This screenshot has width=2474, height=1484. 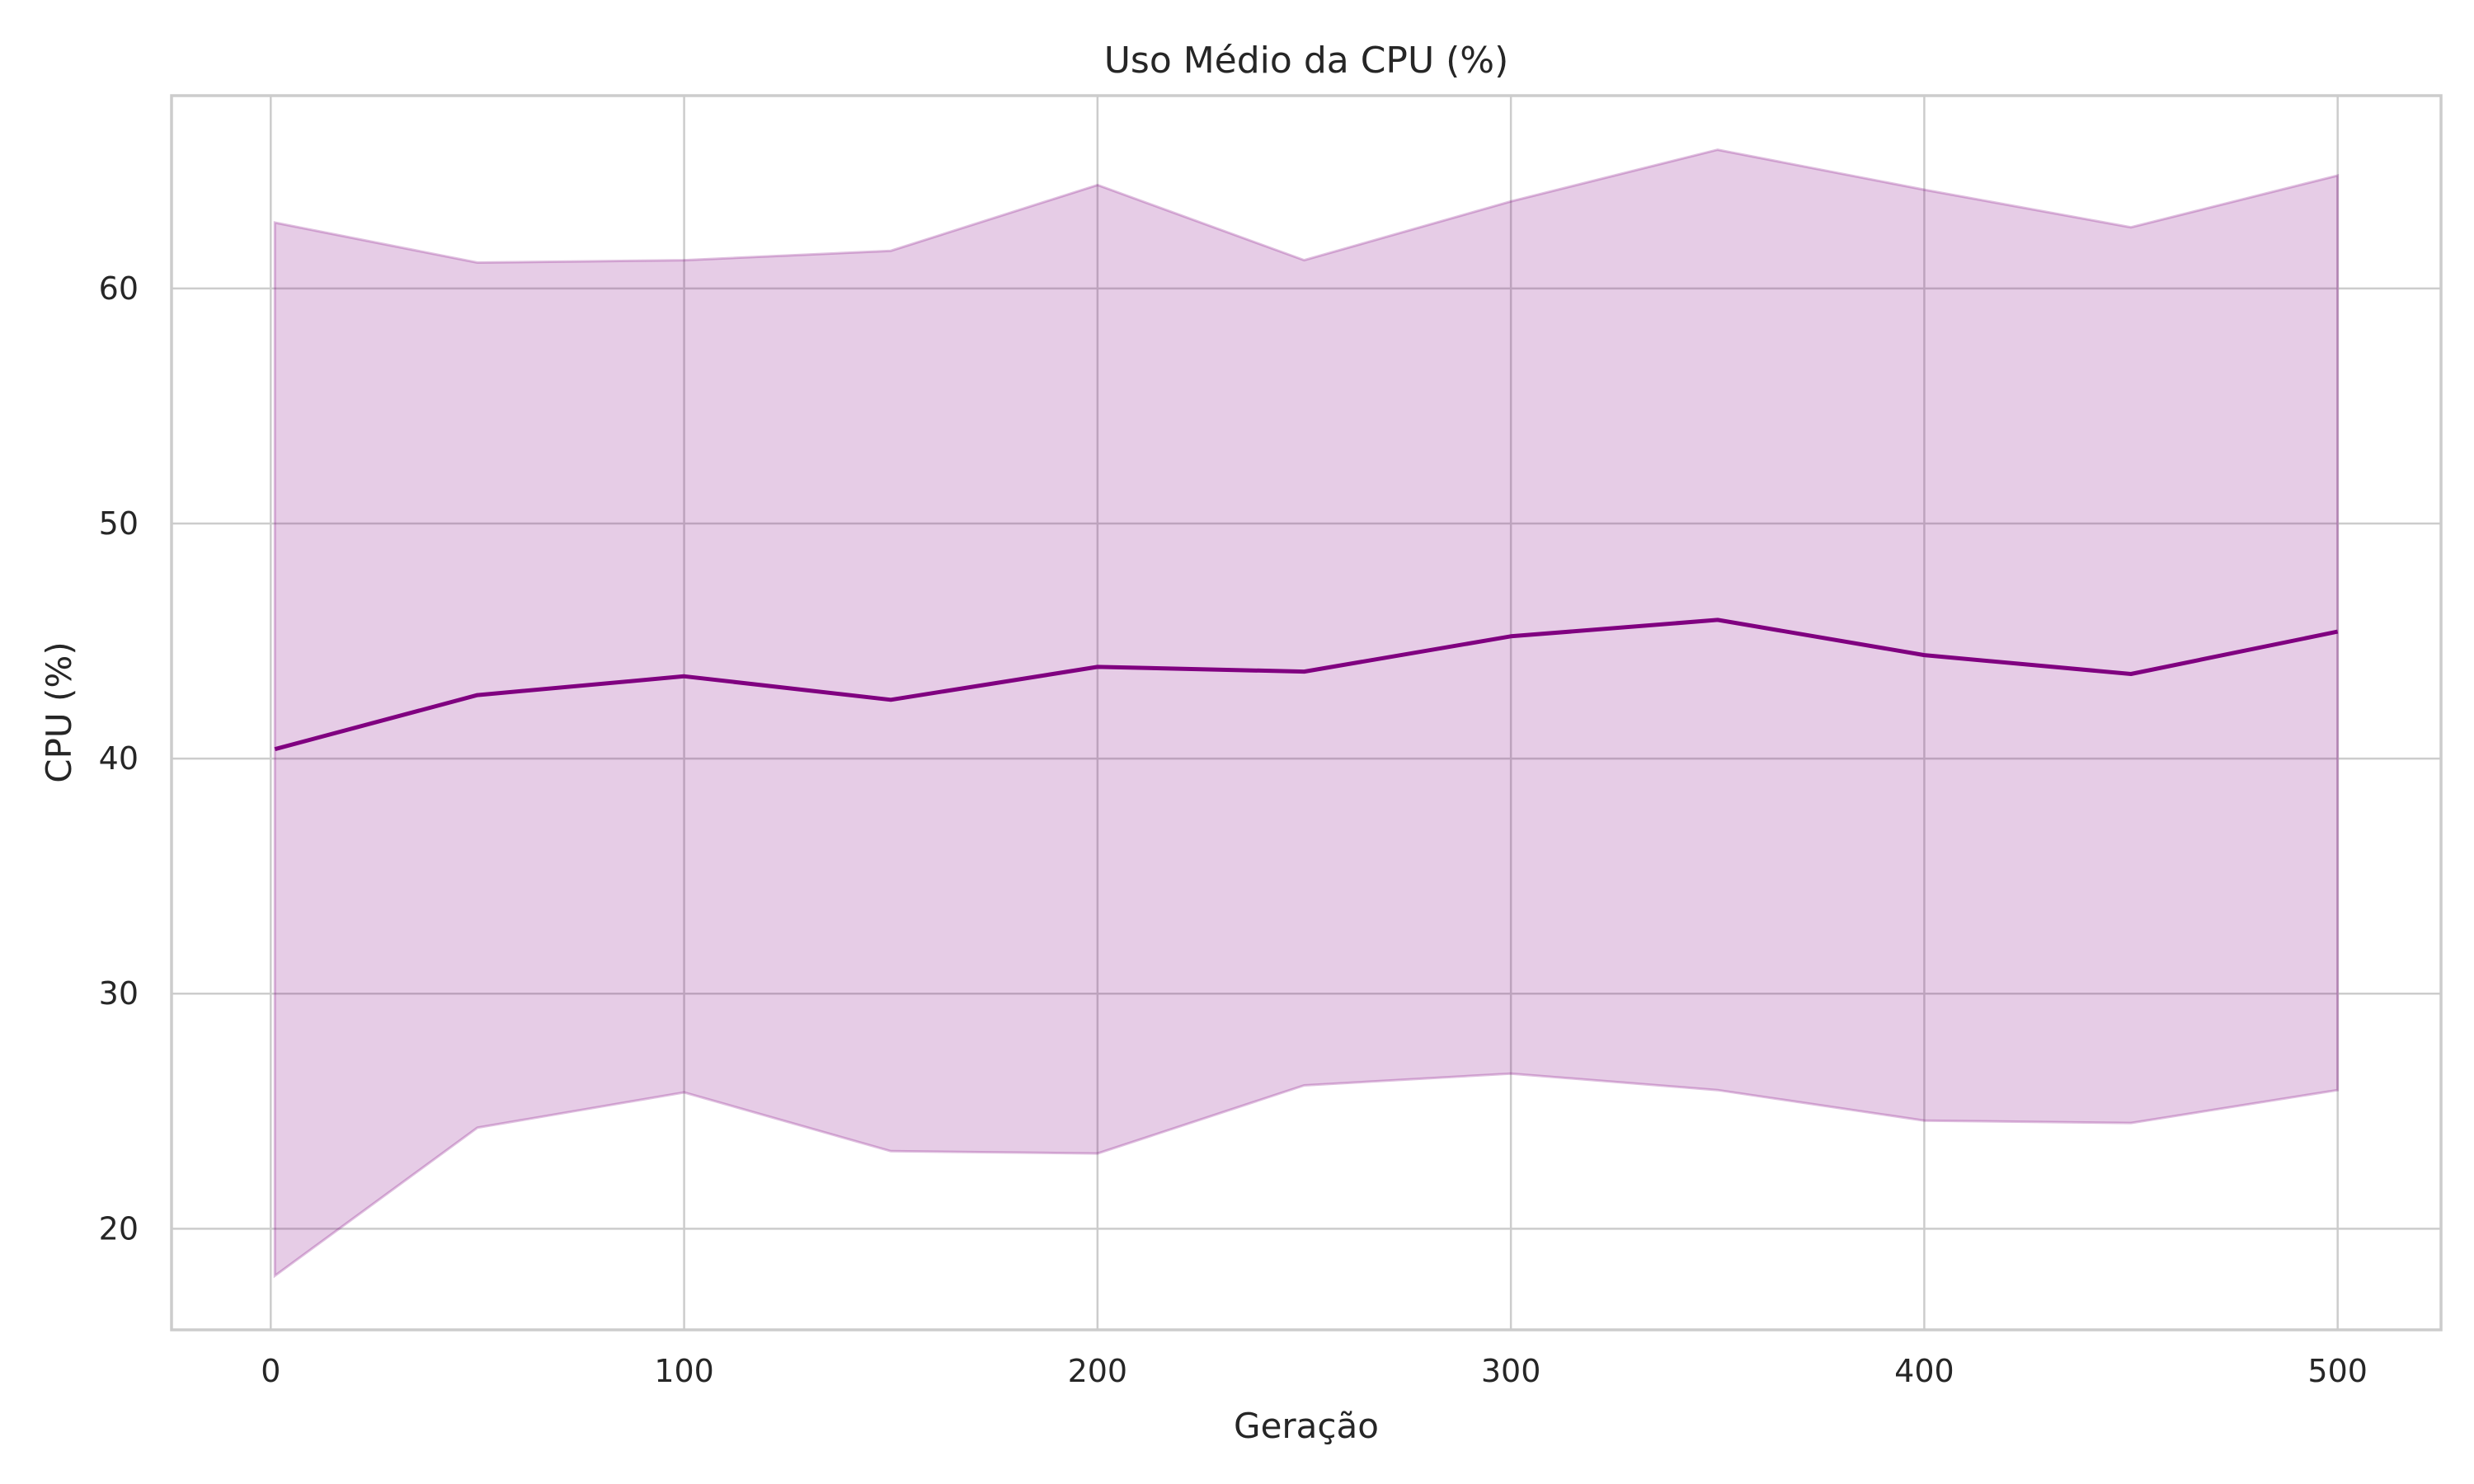 I want to click on y-tick-label: 50, so click(x=119, y=523).